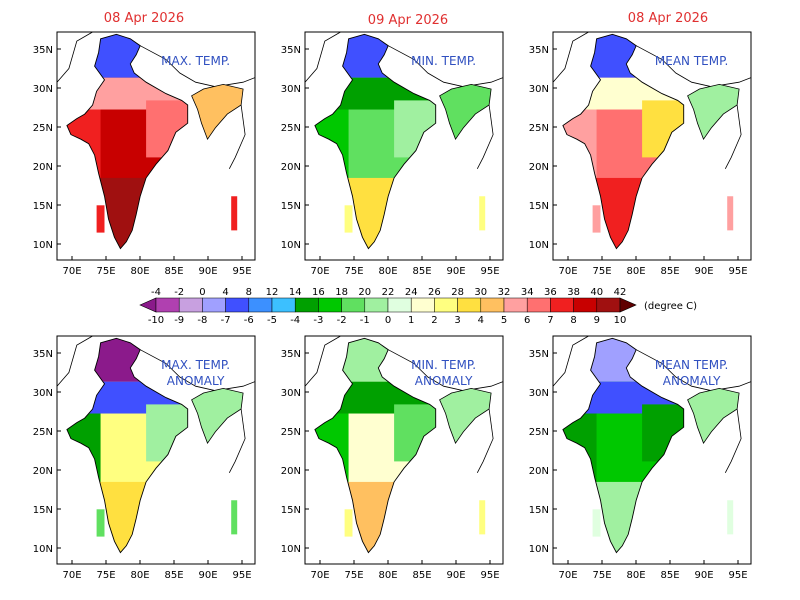 Image resolution: width=800 pixels, height=600 pixels. I want to click on colorbar-top-label: 42, so click(620, 292).